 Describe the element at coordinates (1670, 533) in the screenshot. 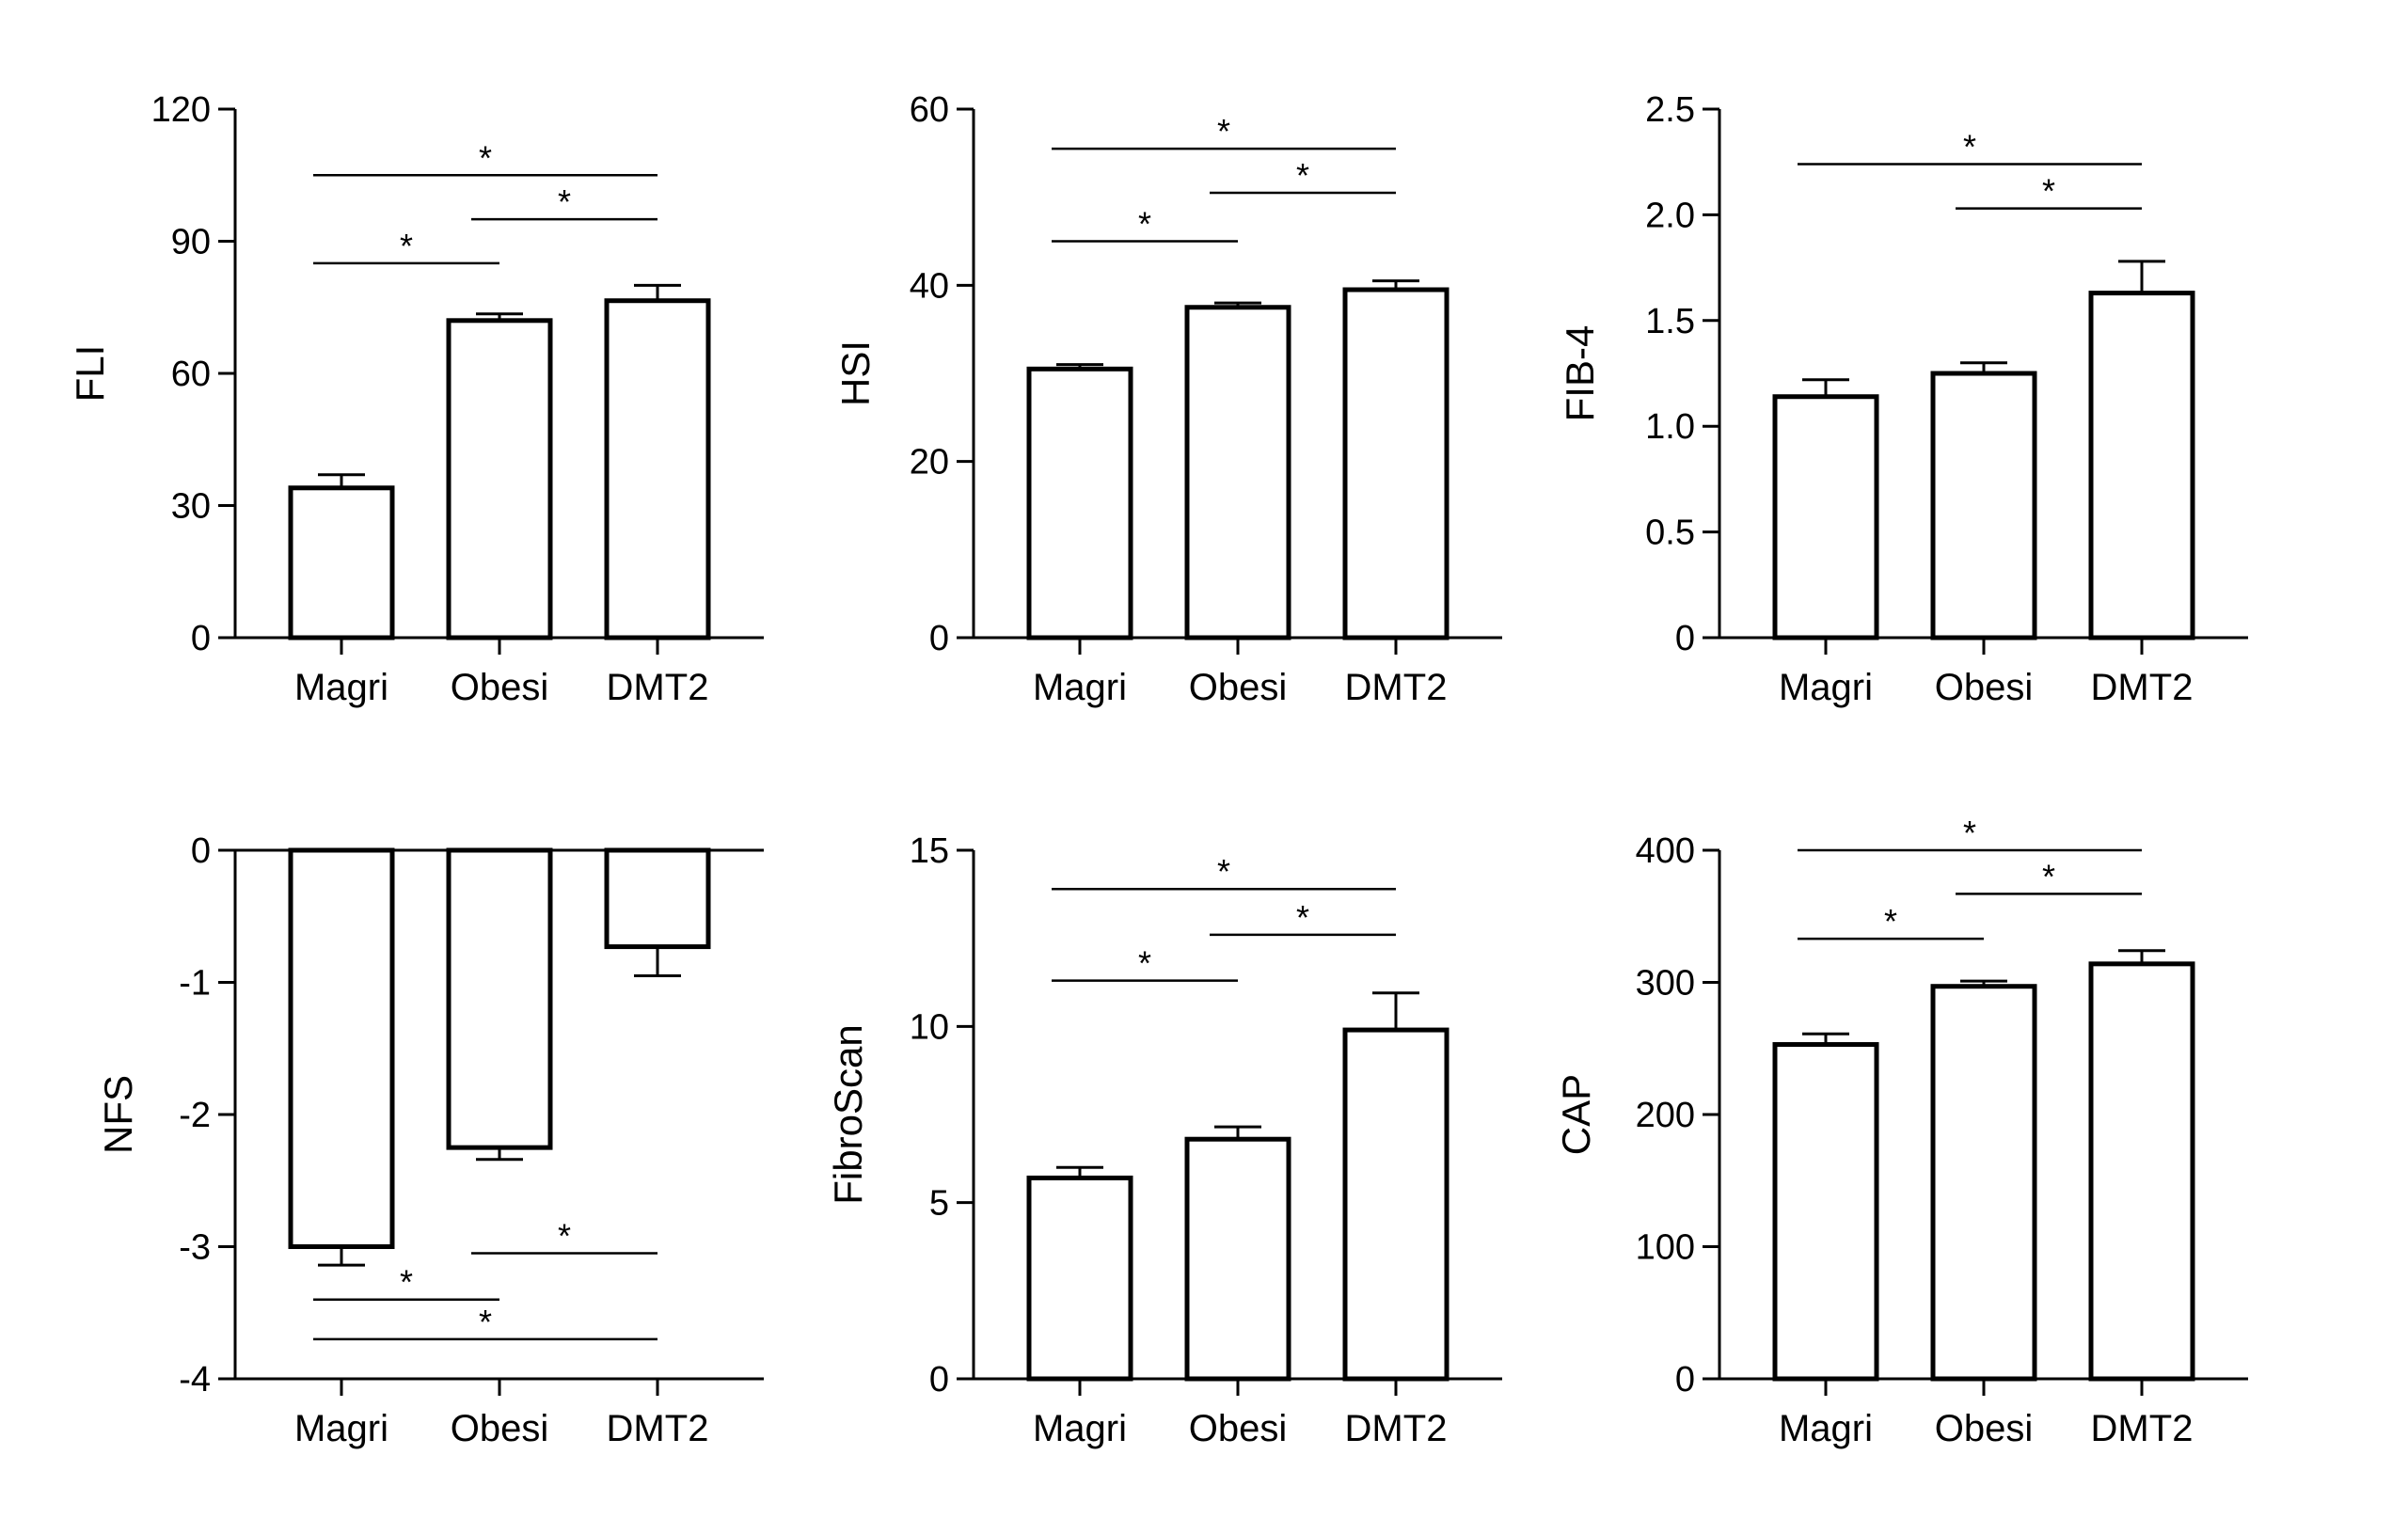

I see `y-tick-label: 0.5` at that location.